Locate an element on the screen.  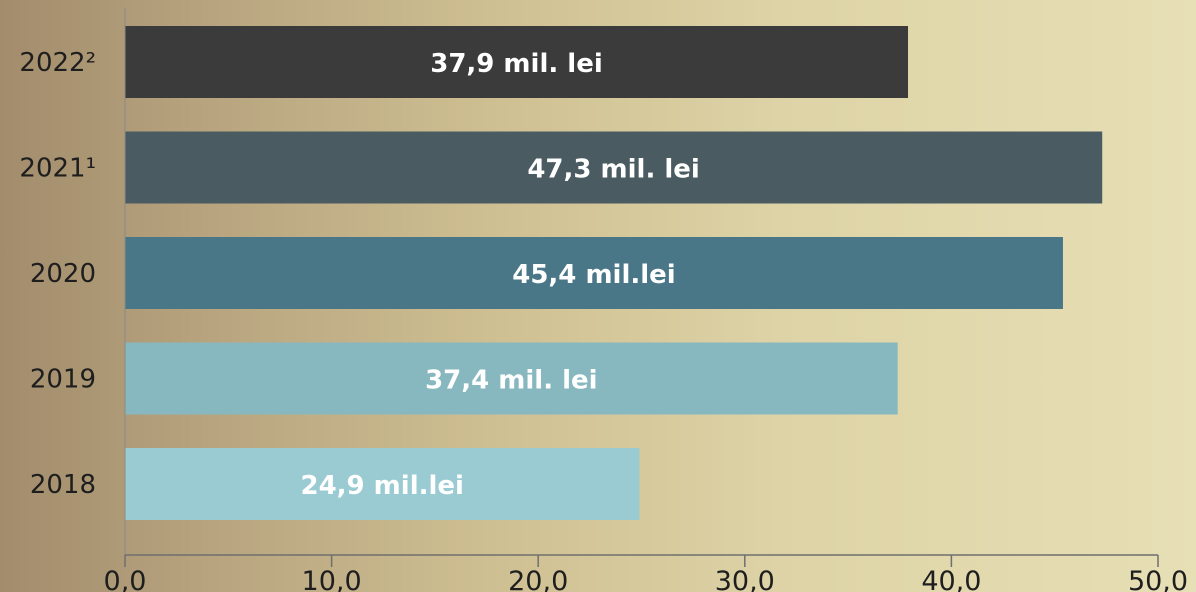
category-label-1: 2021¹ is located at coordinates (57, 169).